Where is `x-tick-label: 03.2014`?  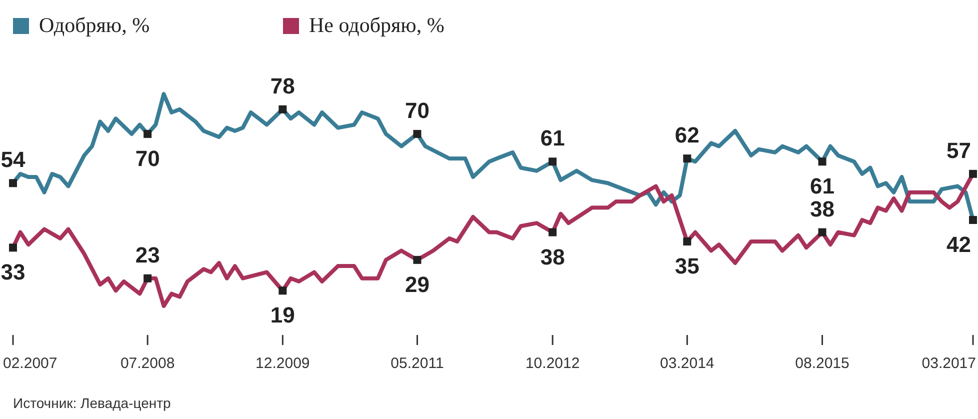
x-tick-label: 03.2014 is located at coordinates (687, 363).